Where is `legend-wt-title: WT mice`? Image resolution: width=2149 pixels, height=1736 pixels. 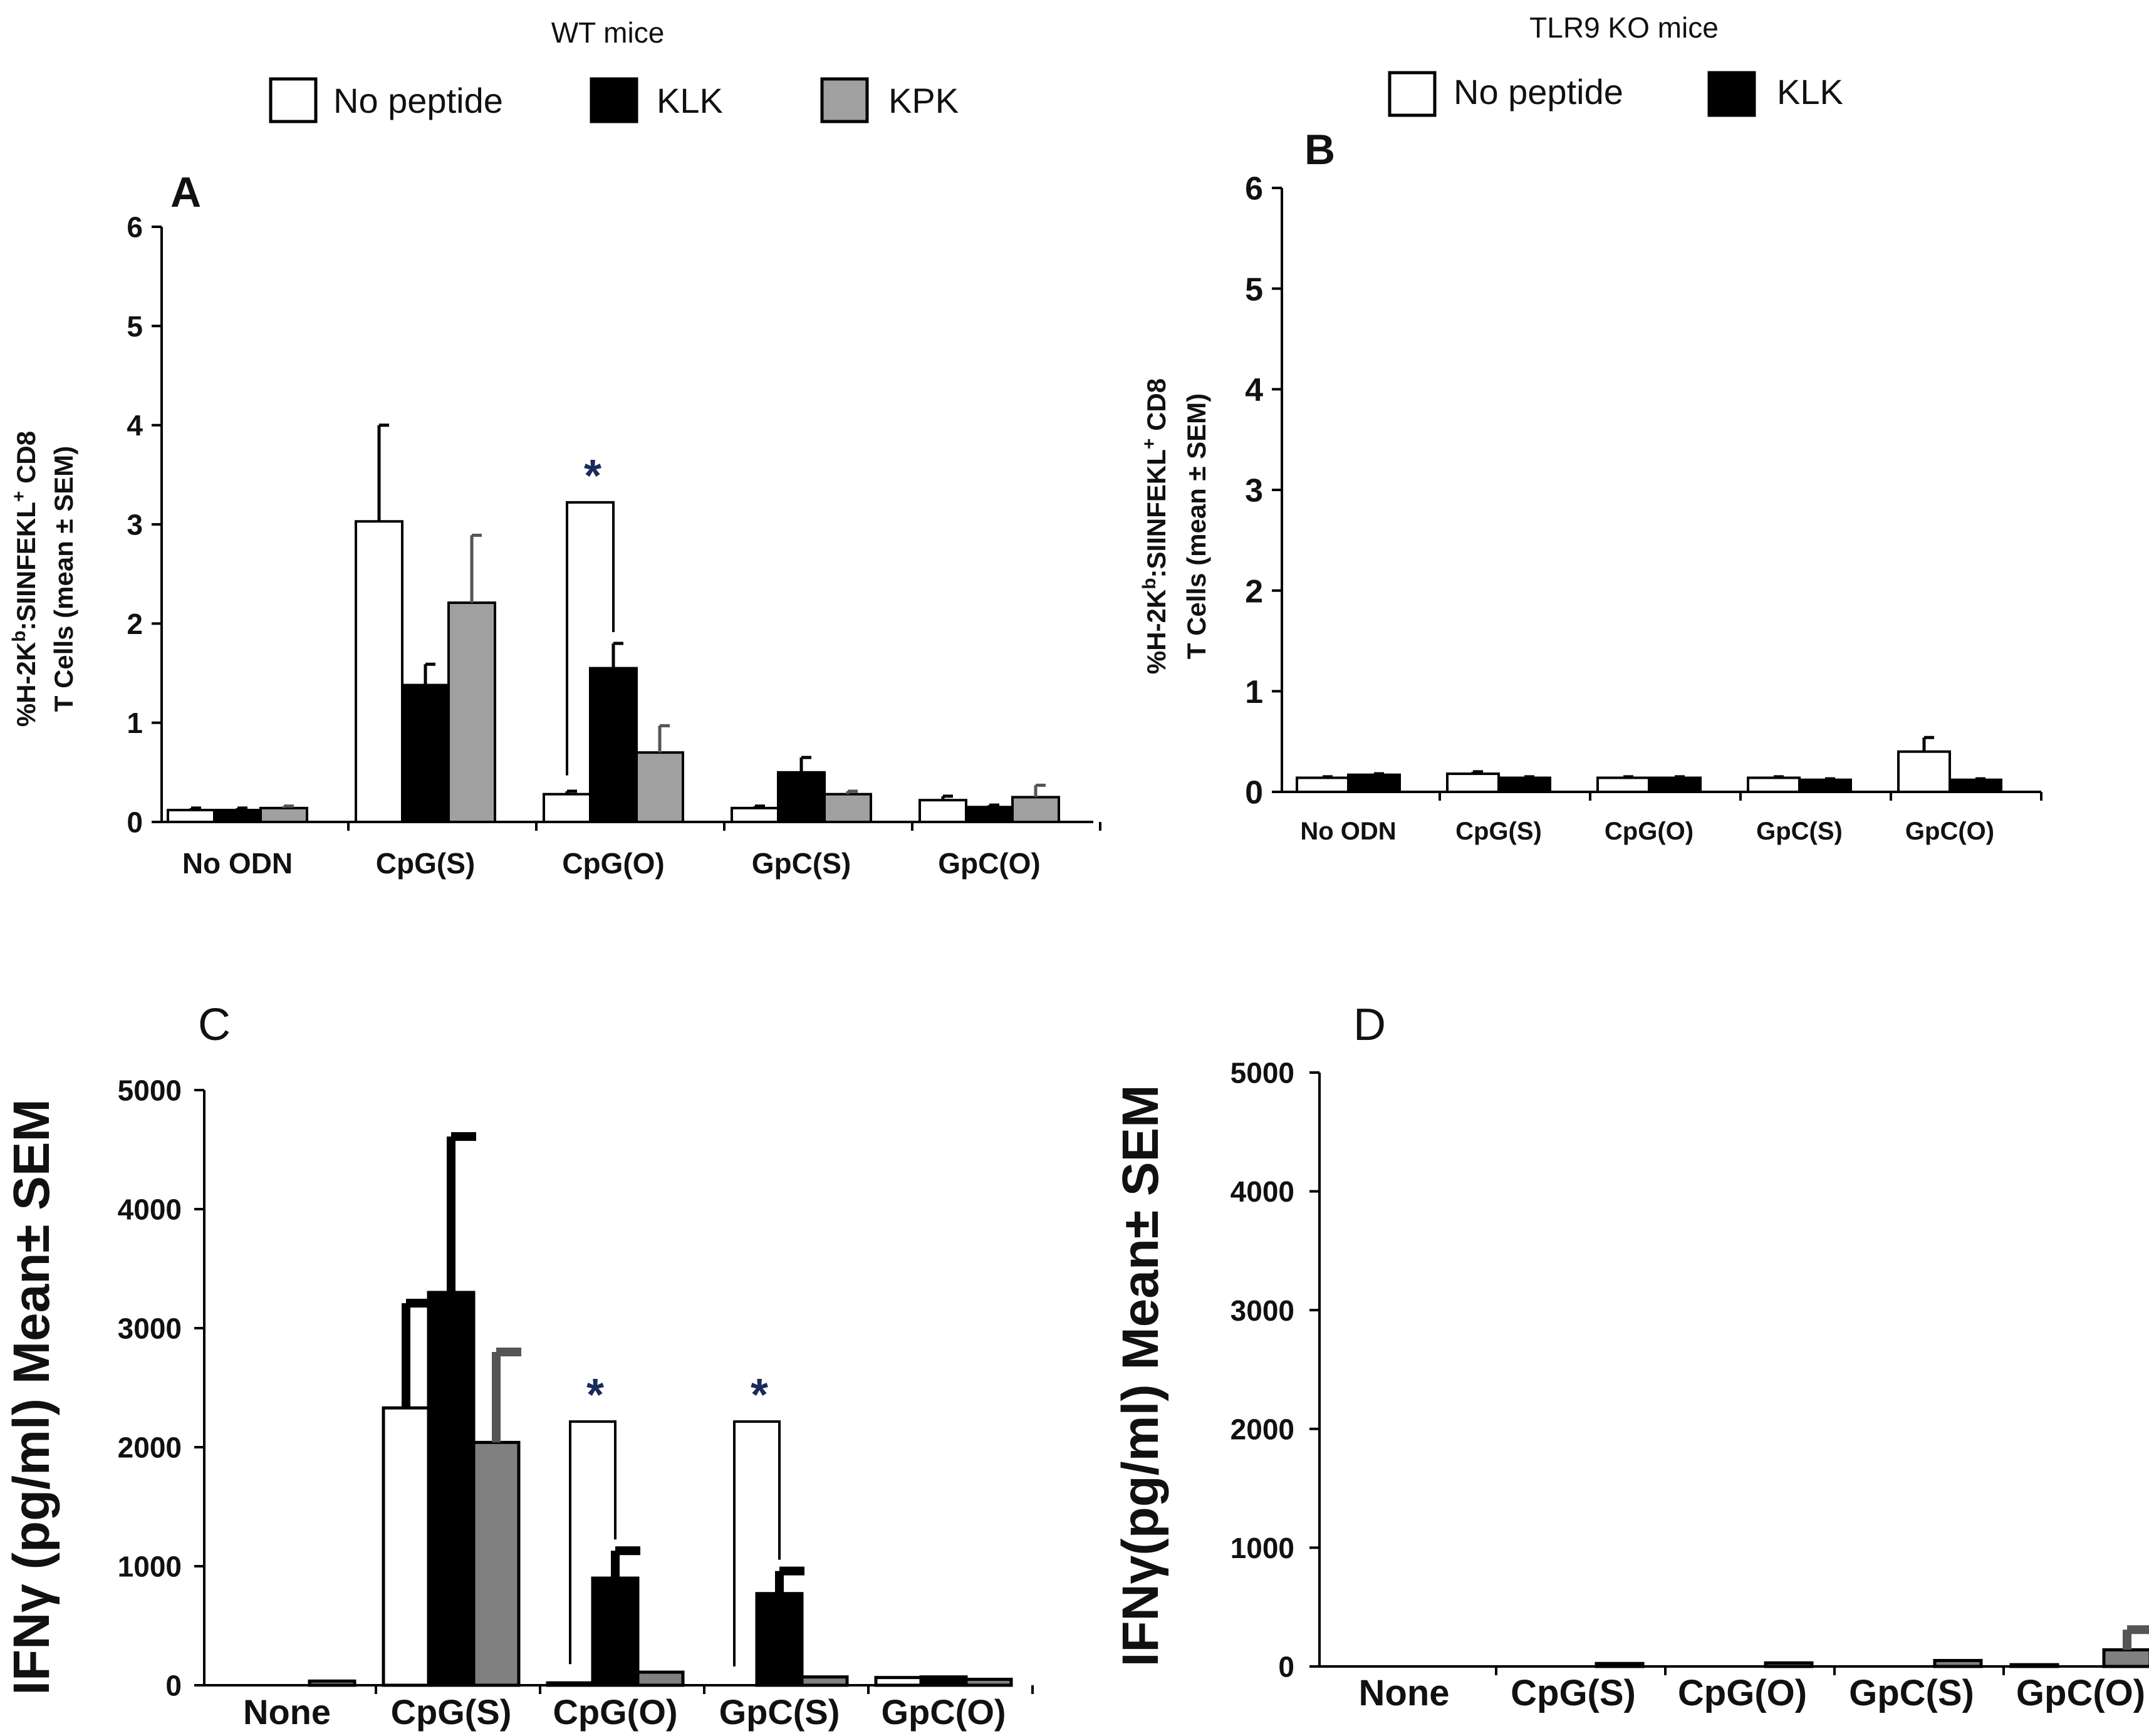 legend-wt-title: WT mice is located at coordinates (608, 32).